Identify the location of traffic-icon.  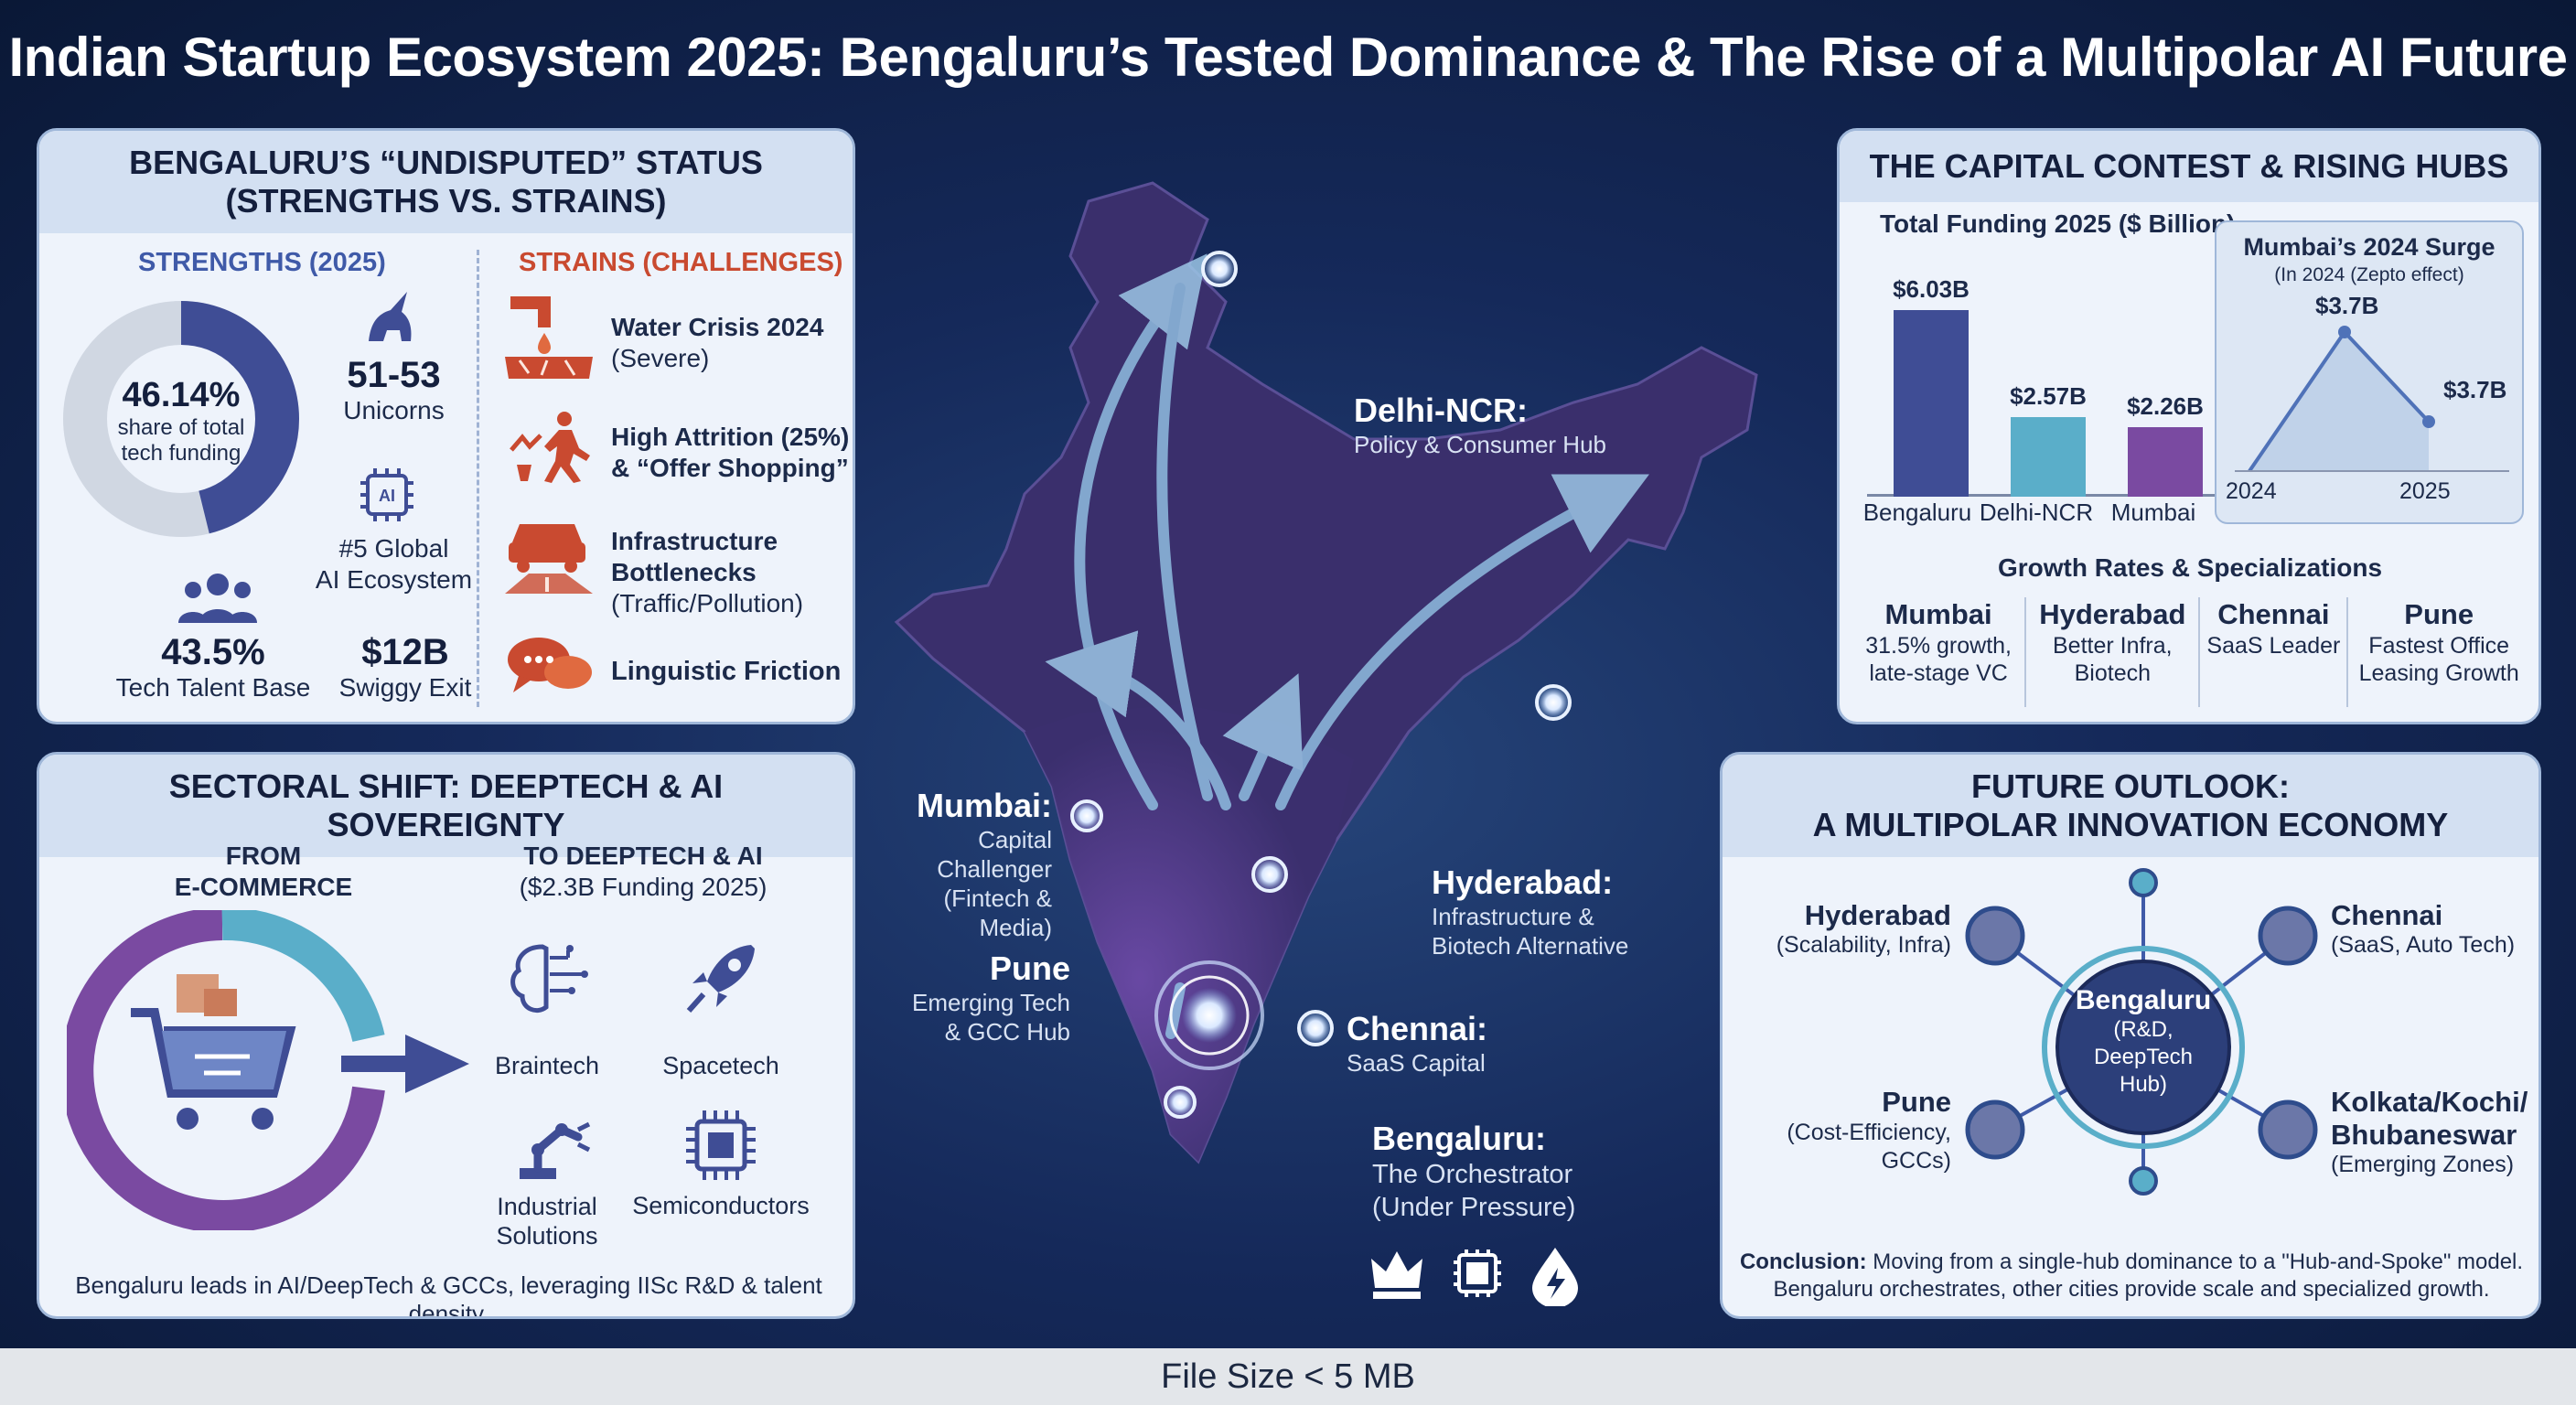
(549, 559).